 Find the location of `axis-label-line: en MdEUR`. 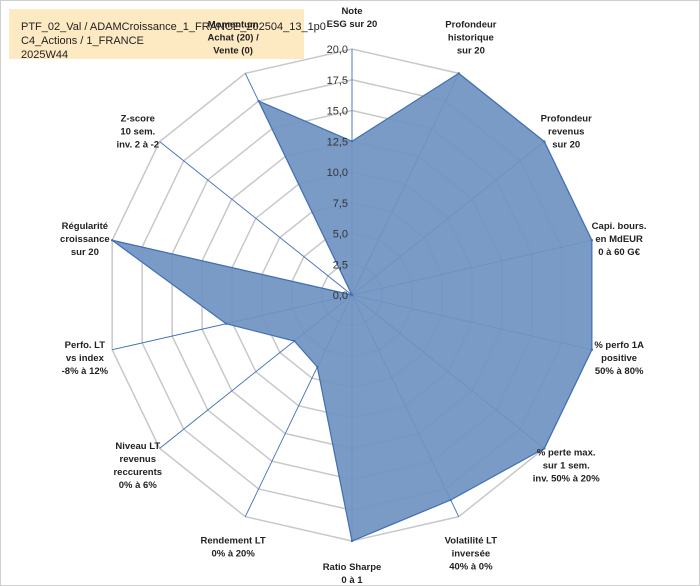

axis-label-line: en MdEUR is located at coordinates (619, 239).